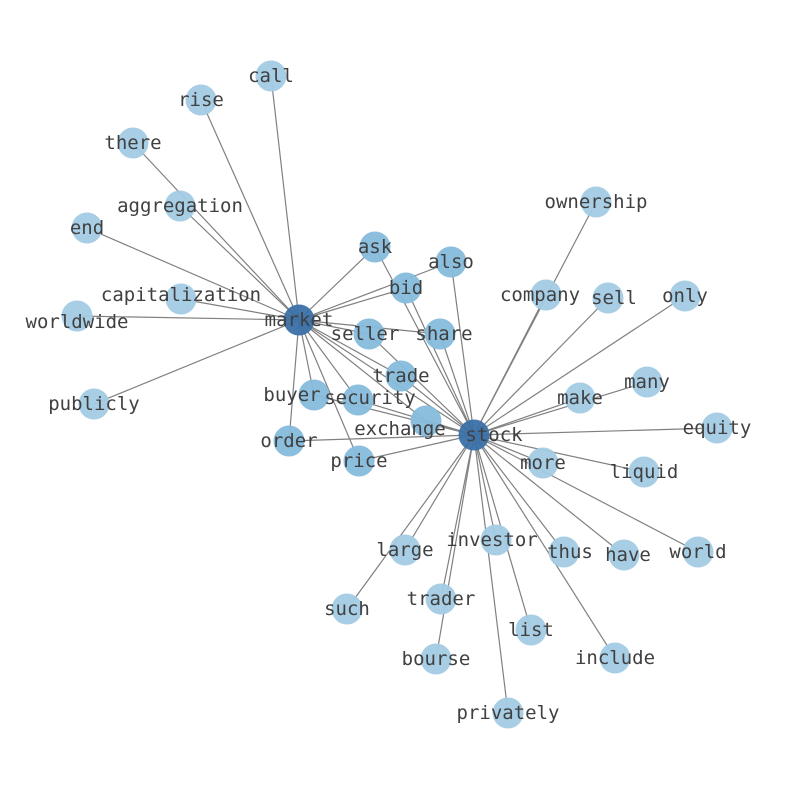 This screenshot has width=794, height=790. Describe the element at coordinates (291, 395) in the screenshot. I see `node-label-buyer: buyer` at that location.